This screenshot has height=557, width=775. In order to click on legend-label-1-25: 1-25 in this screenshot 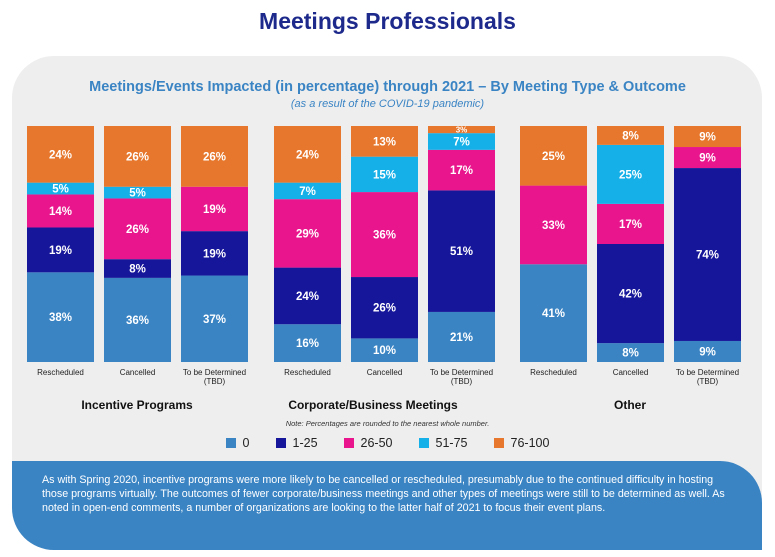, I will do `click(305, 443)`.